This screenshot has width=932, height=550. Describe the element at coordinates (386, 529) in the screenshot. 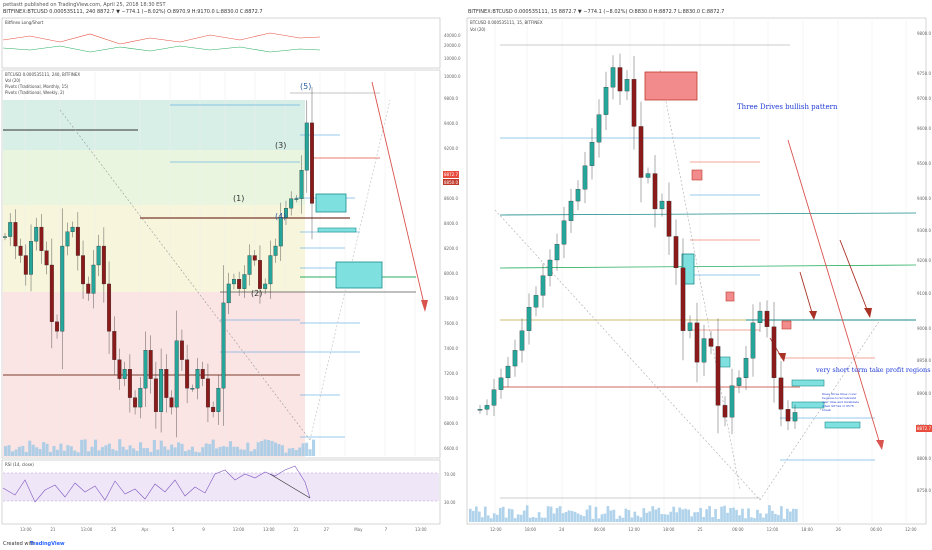

I see `left-x-label: 7` at that location.